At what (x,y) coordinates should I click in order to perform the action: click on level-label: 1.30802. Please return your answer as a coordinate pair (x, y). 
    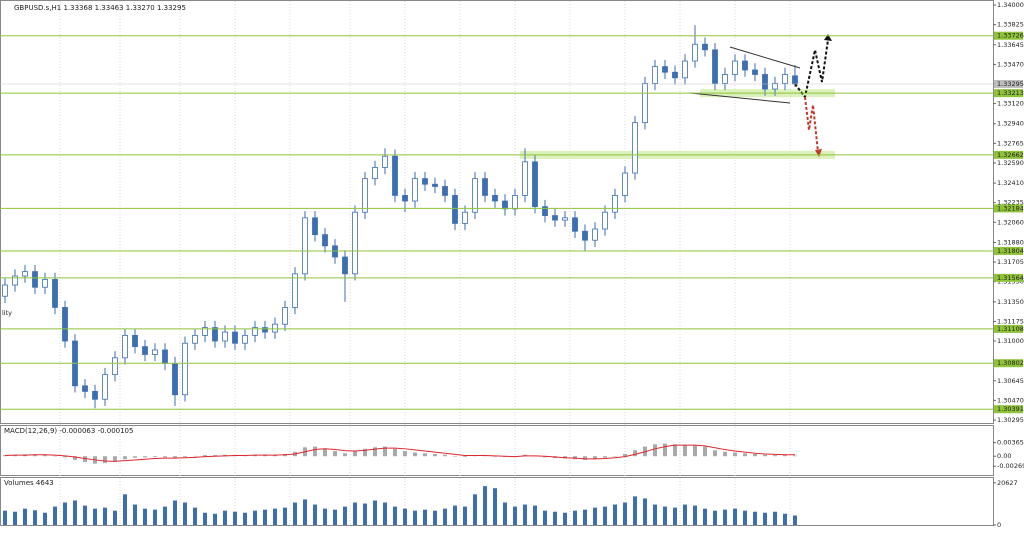
    Looking at the image, I should click on (1010, 363).